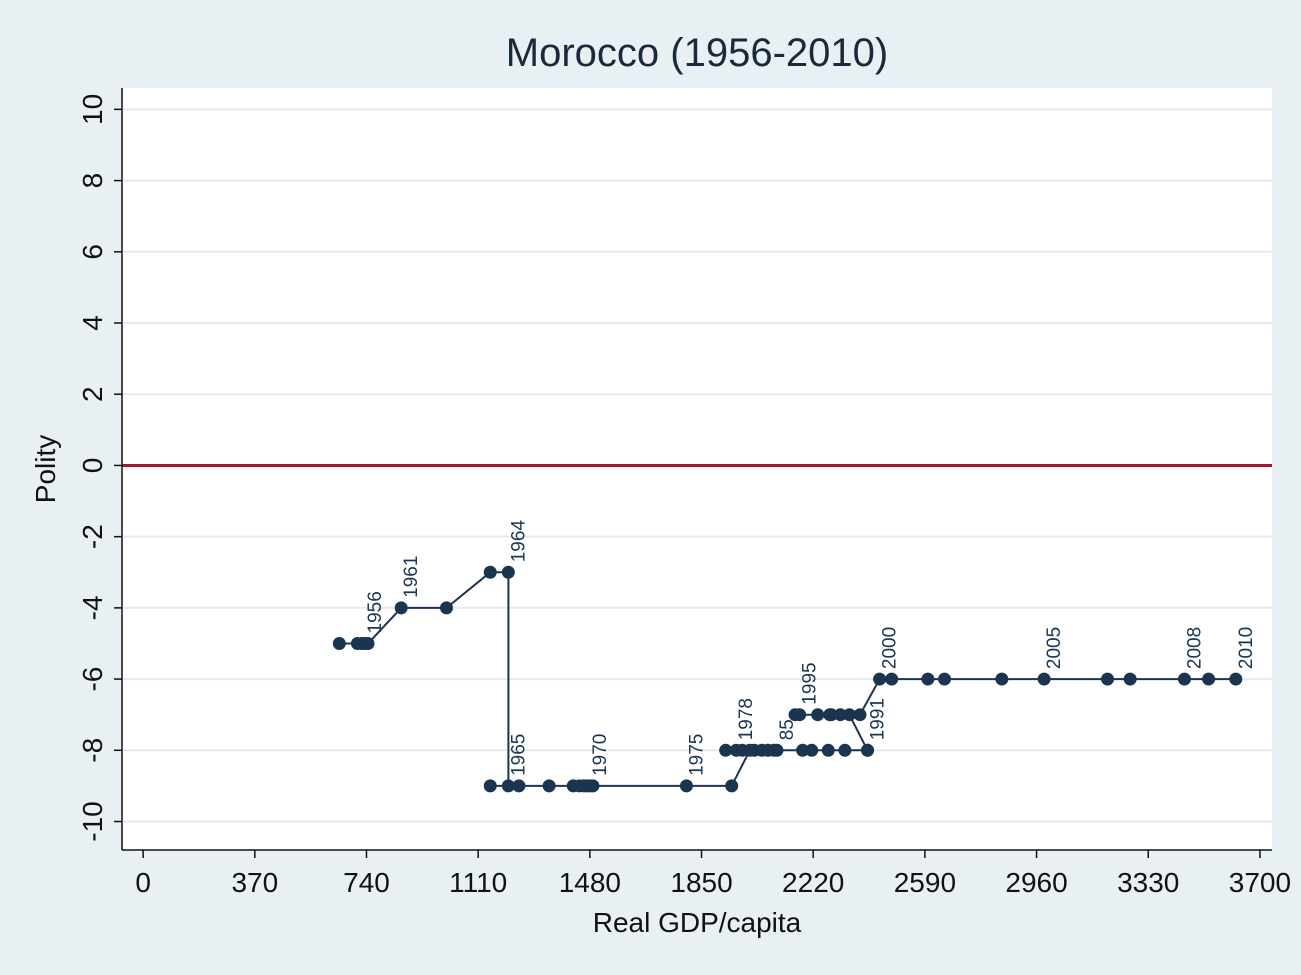 This screenshot has height=975, width=1301. What do you see at coordinates (375, 612) in the screenshot?
I see `point-label: 1956` at bounding box center [375, 612].